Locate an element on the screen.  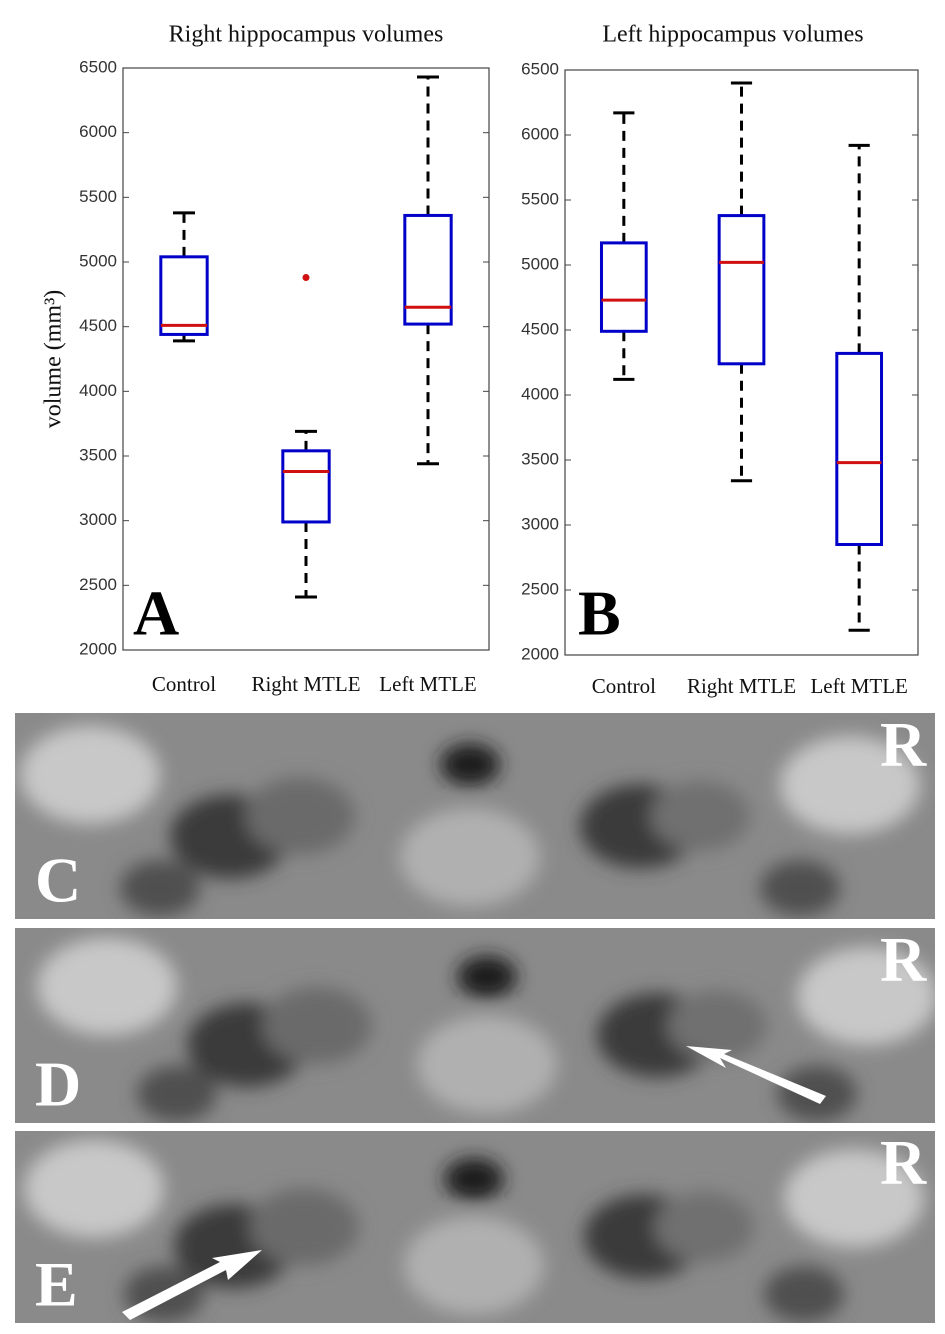
panel-letter: A is located at coordinates (156, 613).